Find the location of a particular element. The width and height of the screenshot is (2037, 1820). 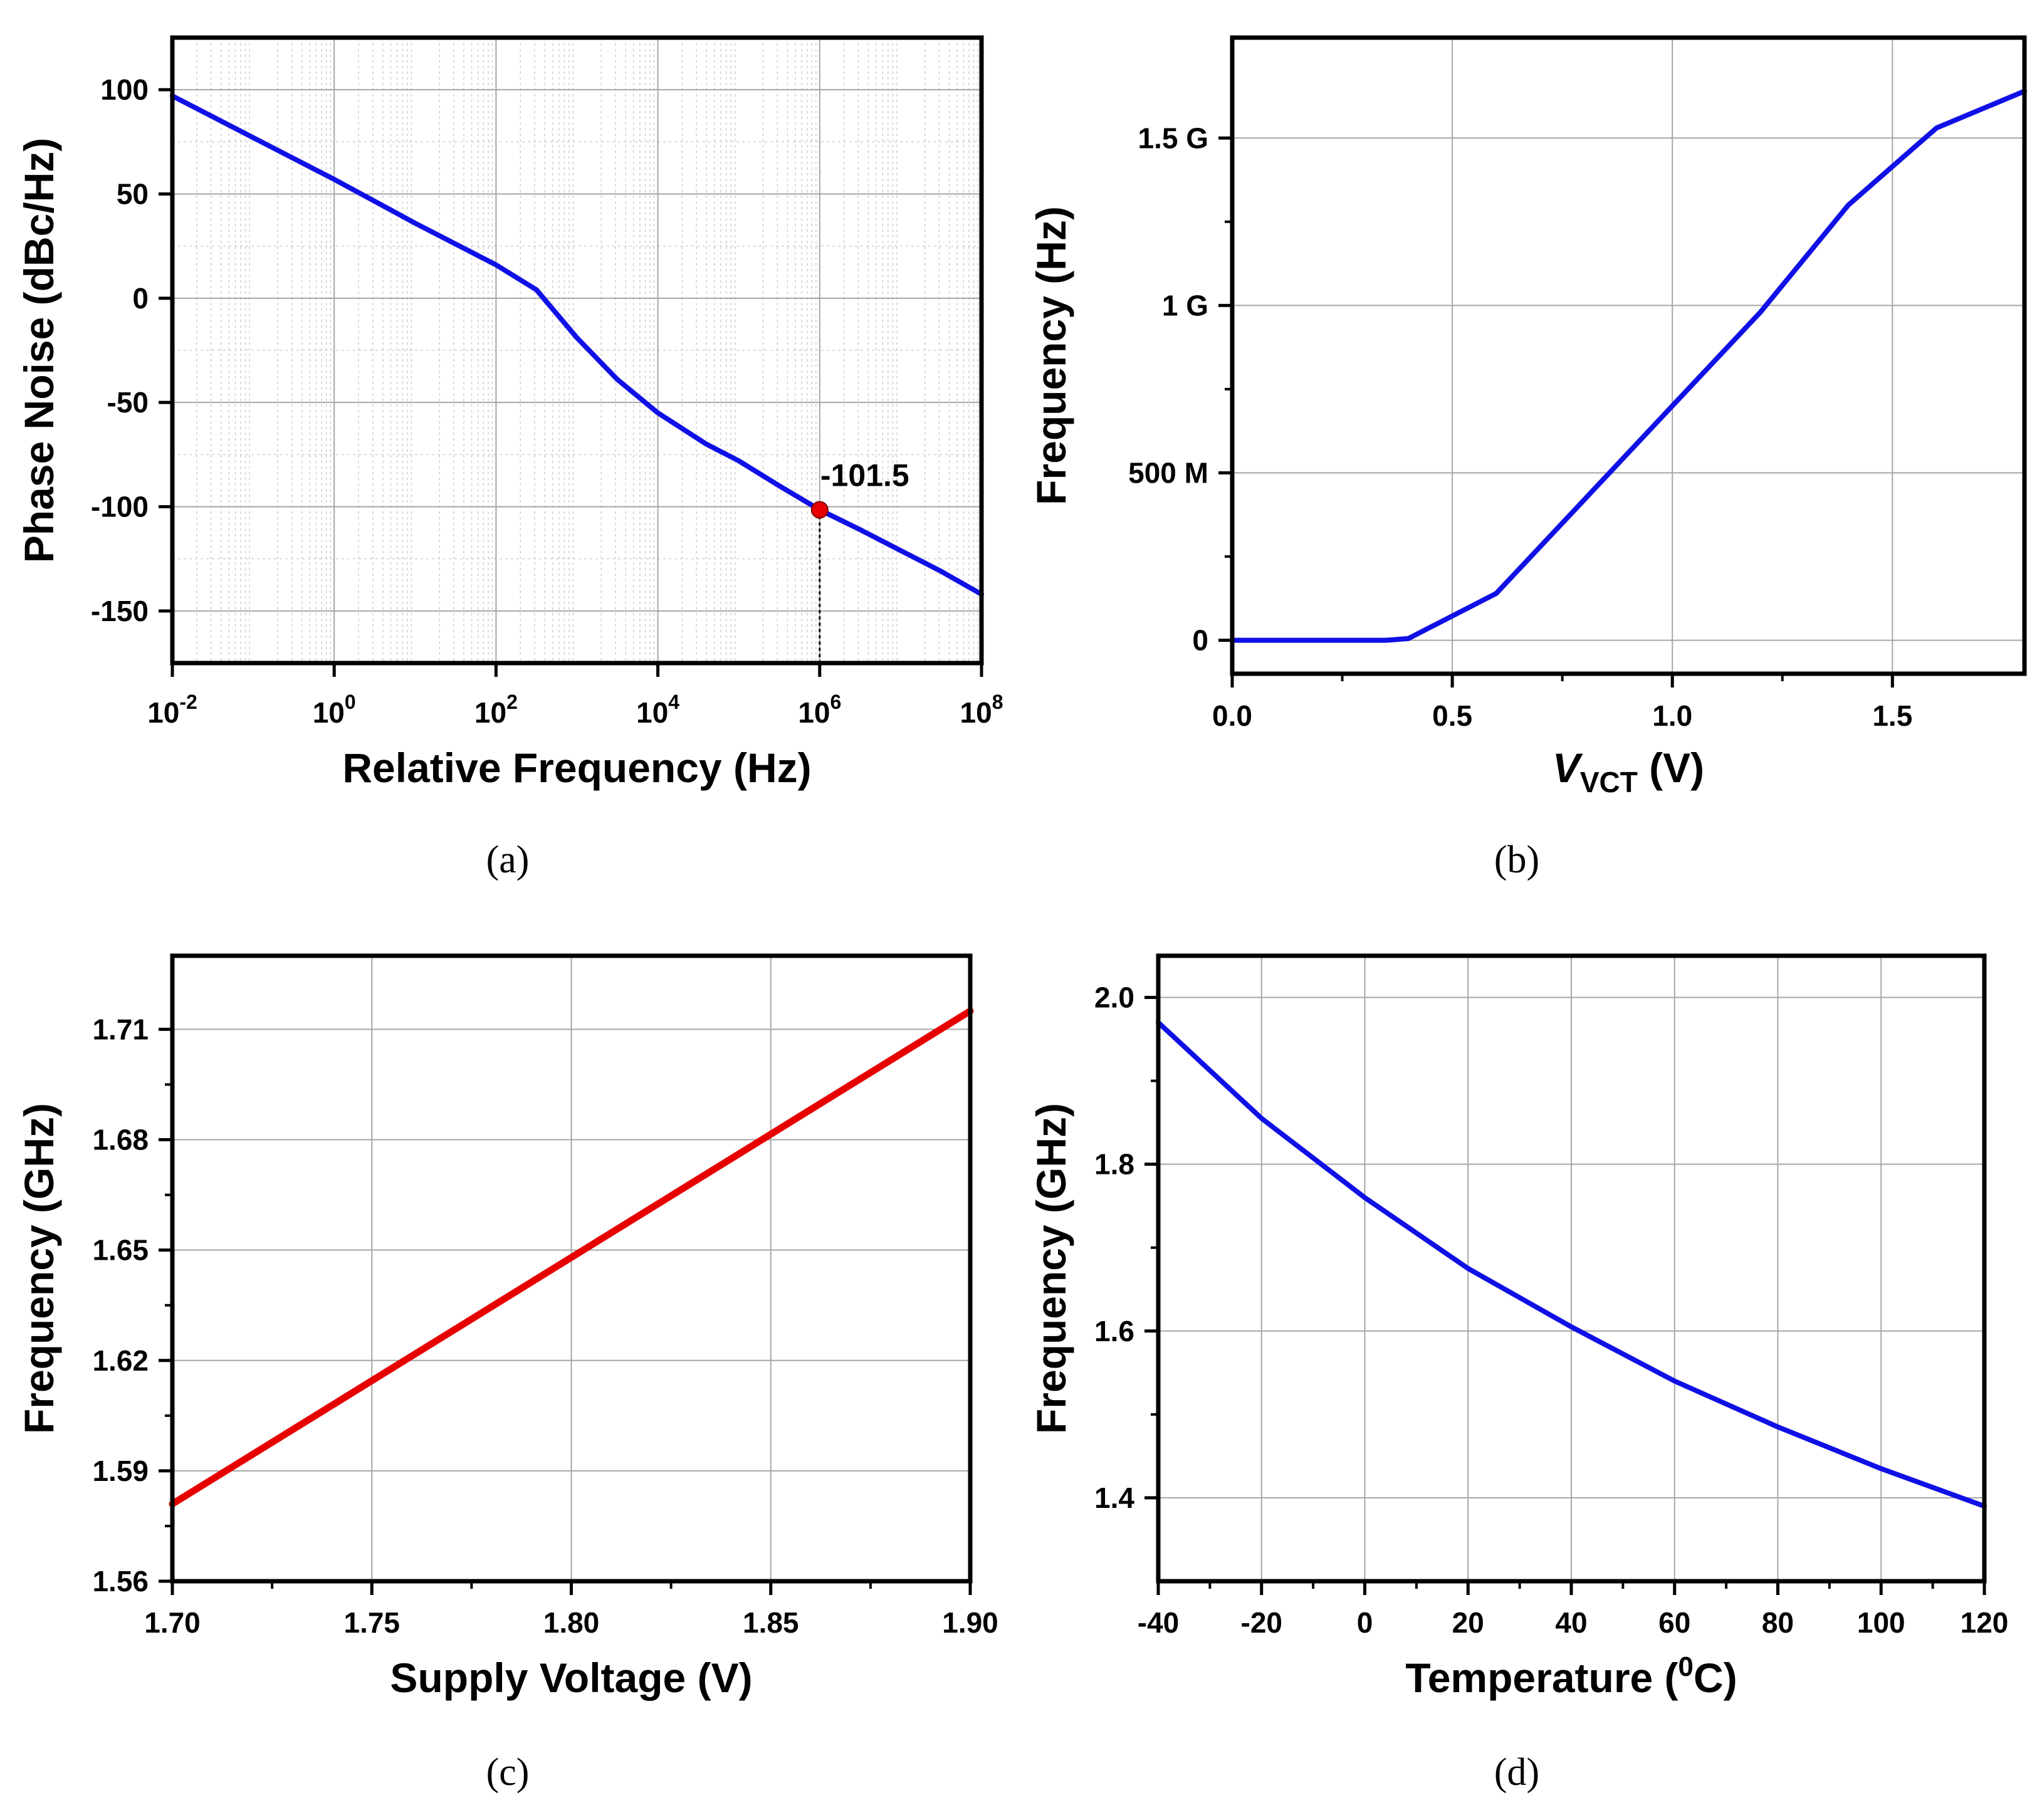

x-axis-title-main: V is located at coordinates (1568, 768).